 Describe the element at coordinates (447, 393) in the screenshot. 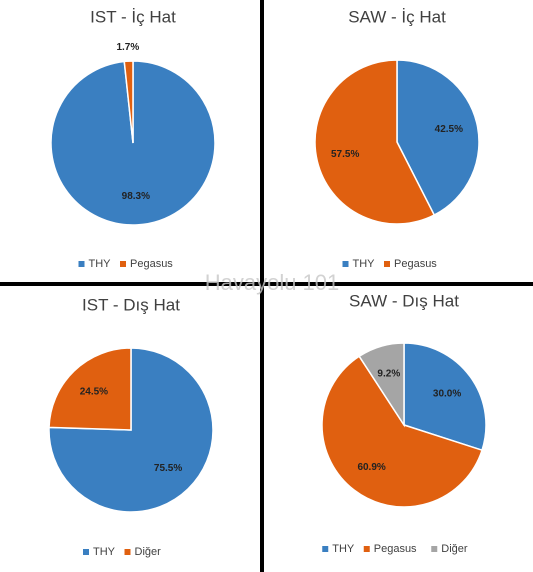

I see `data-label: 30.0%` at that location.